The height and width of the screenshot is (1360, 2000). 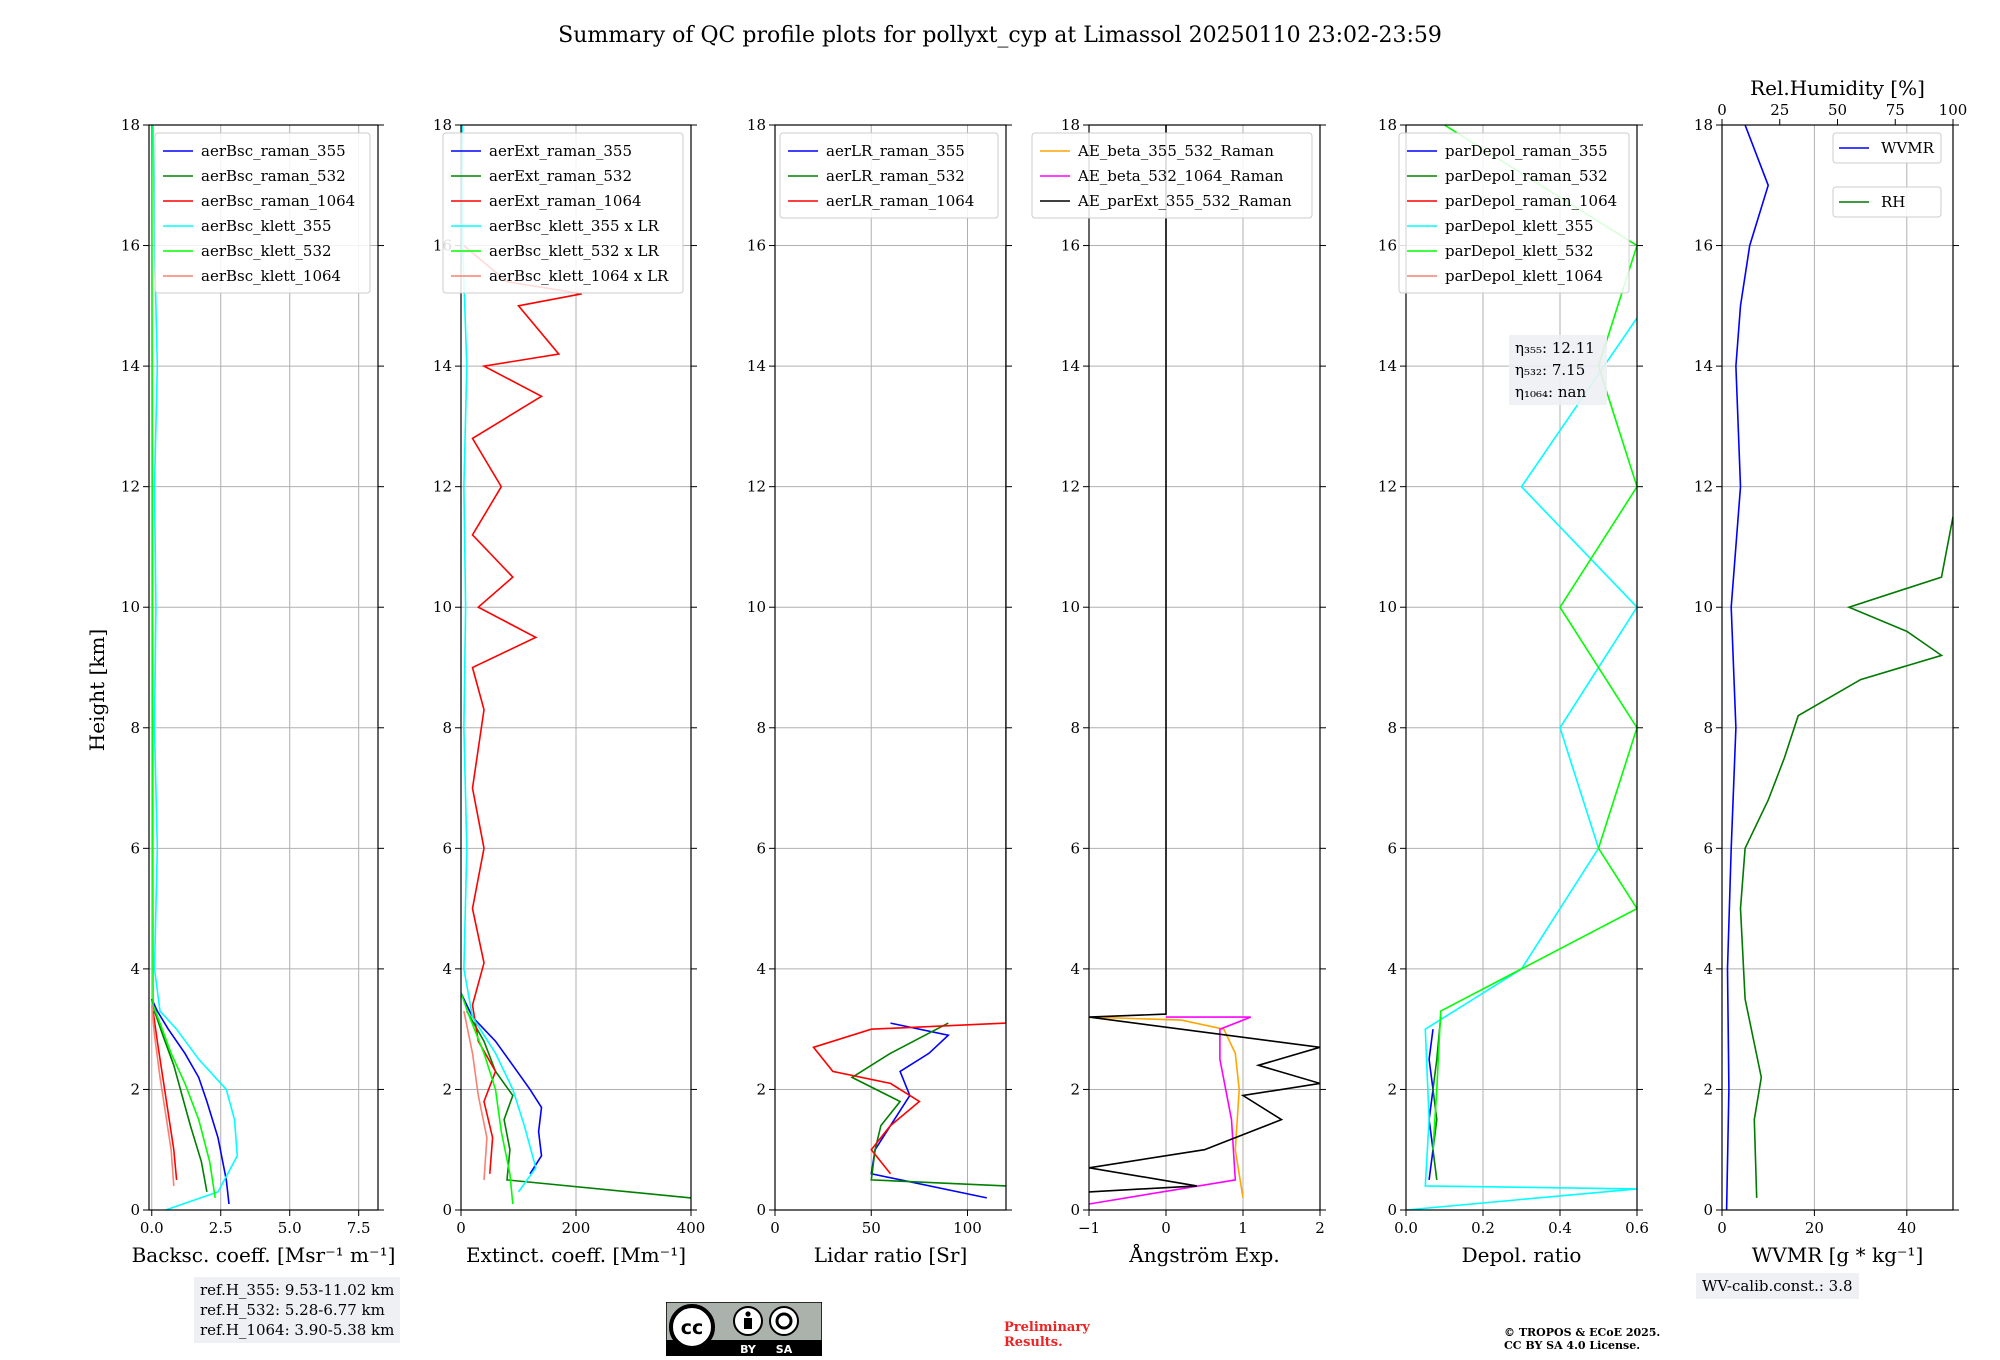 What do you see at coordinates (579, 276) in the screenshot?
I see `legend-label: aerBsc_klett_1064 x LR` at bounding box center [579, 276].